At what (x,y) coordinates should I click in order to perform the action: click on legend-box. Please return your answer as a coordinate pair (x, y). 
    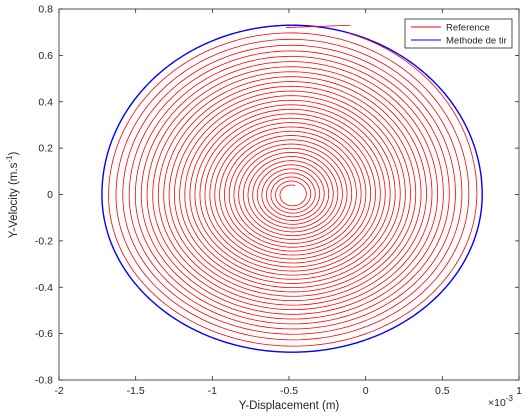
    Looking at the image, I should click on (458, 33).